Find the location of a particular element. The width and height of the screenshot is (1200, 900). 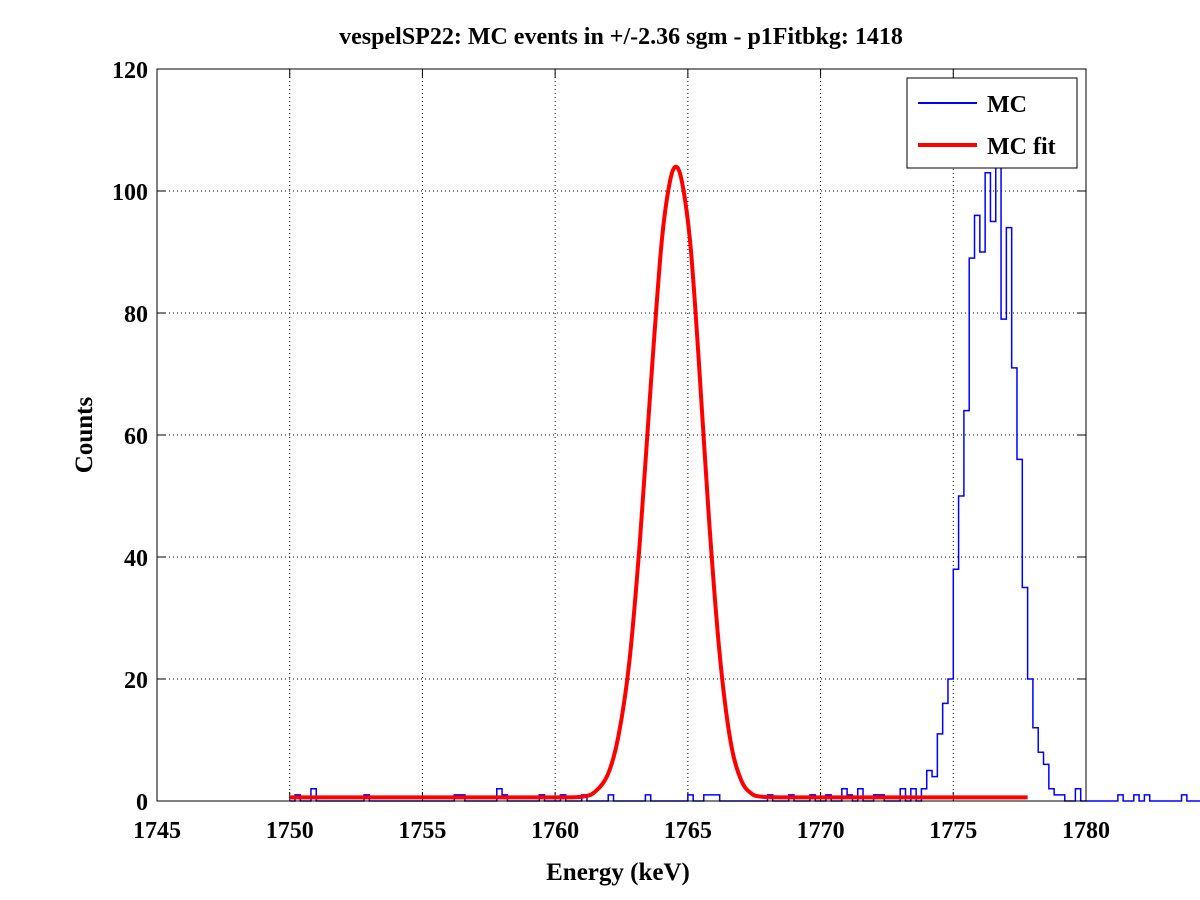

y-tick-label: 20 is located at coordinates (136, 681).